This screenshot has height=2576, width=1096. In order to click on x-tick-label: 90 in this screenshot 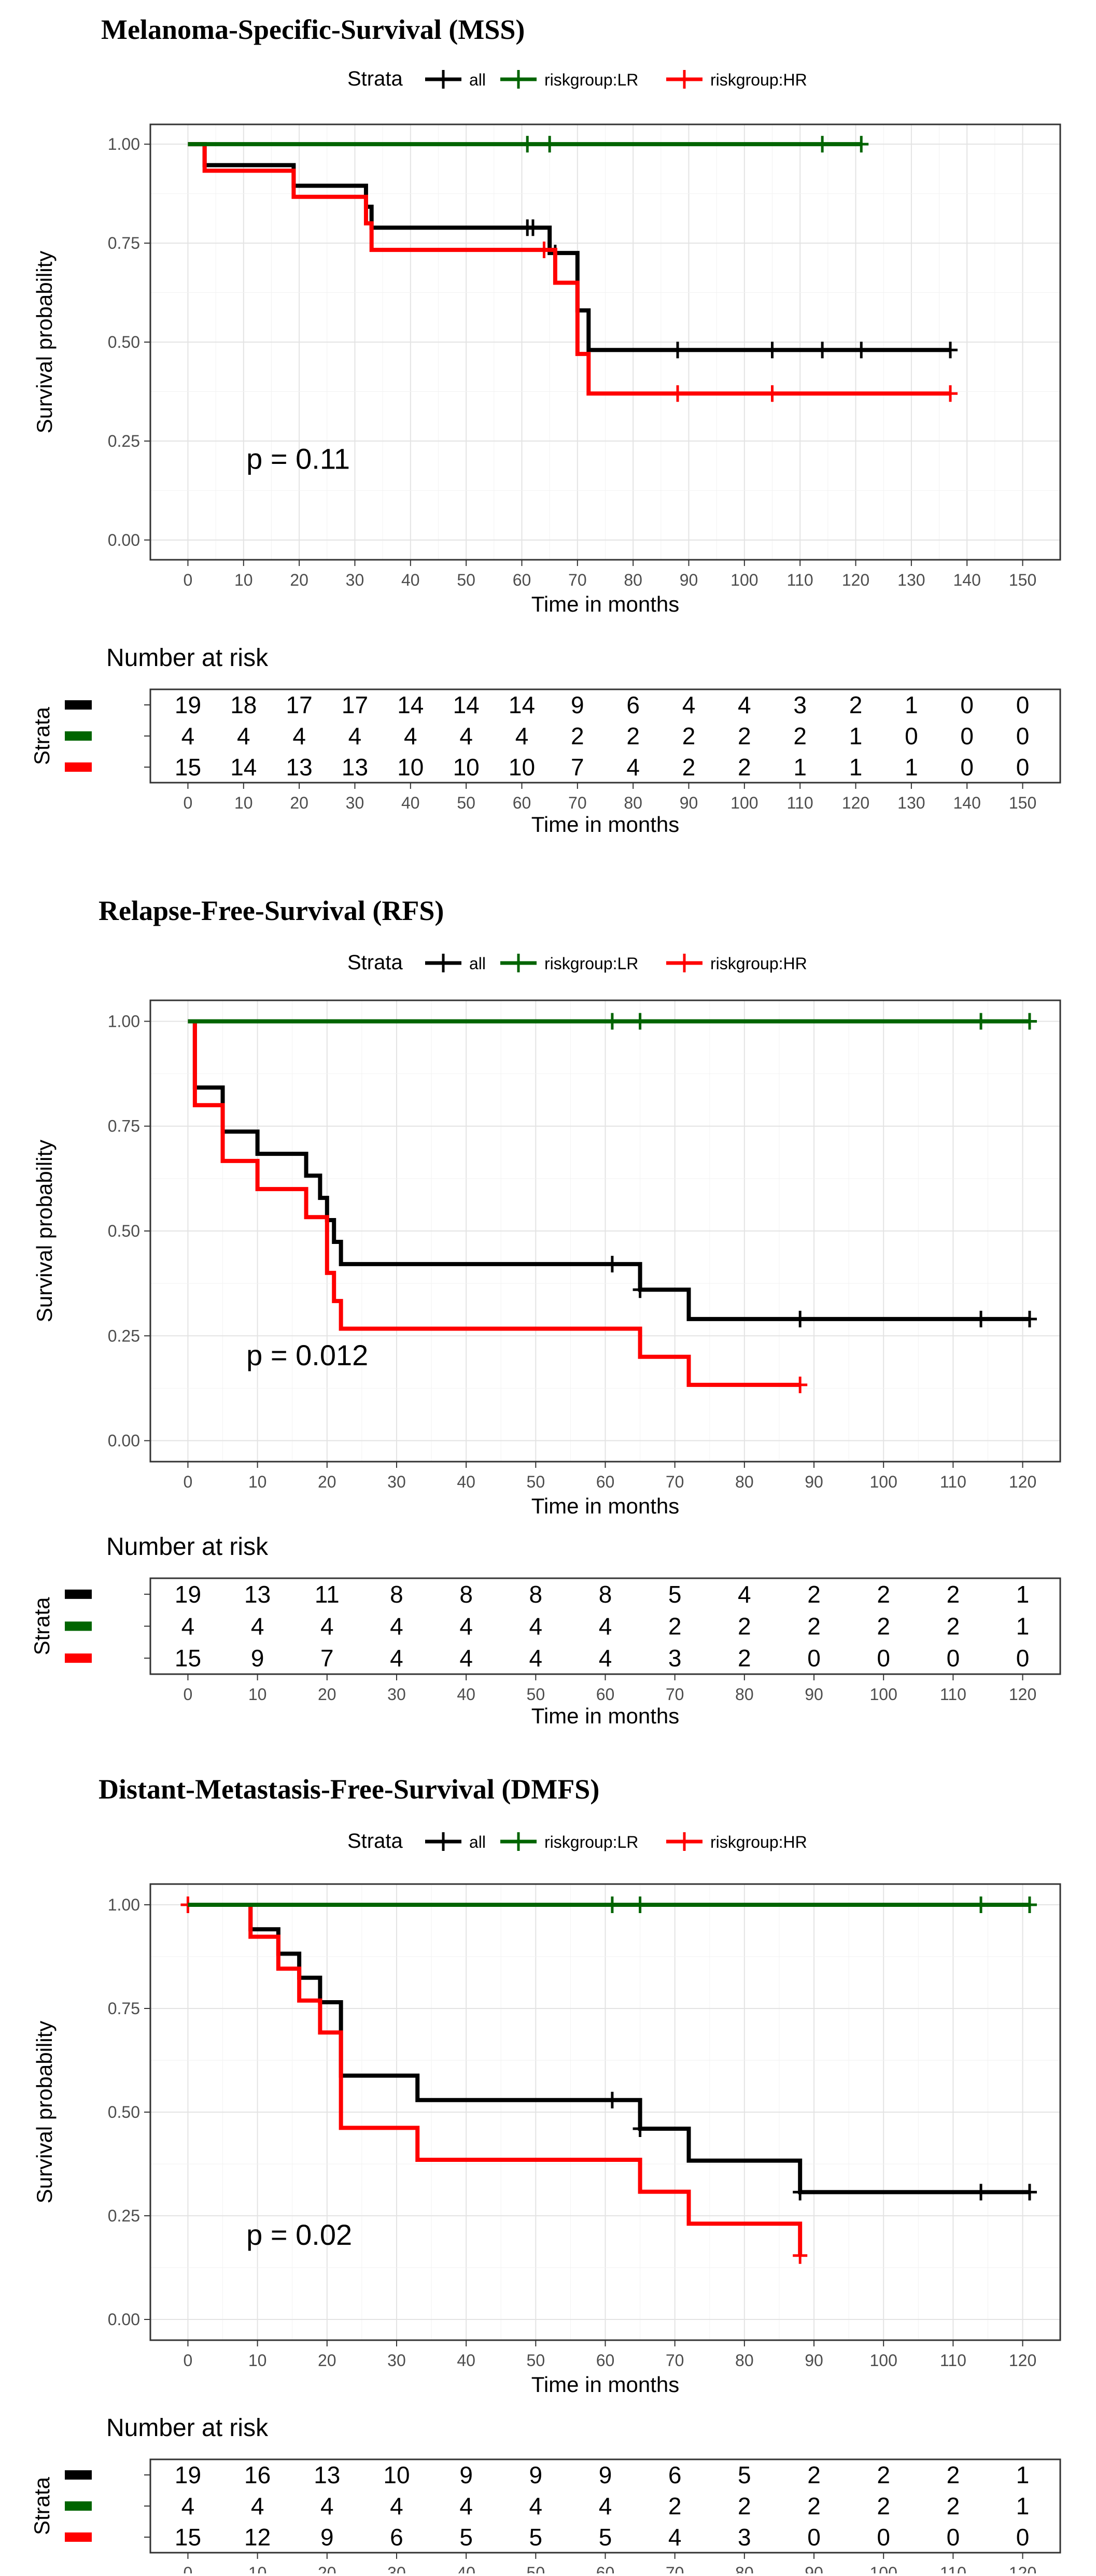, I will do `click(689, 580)`.